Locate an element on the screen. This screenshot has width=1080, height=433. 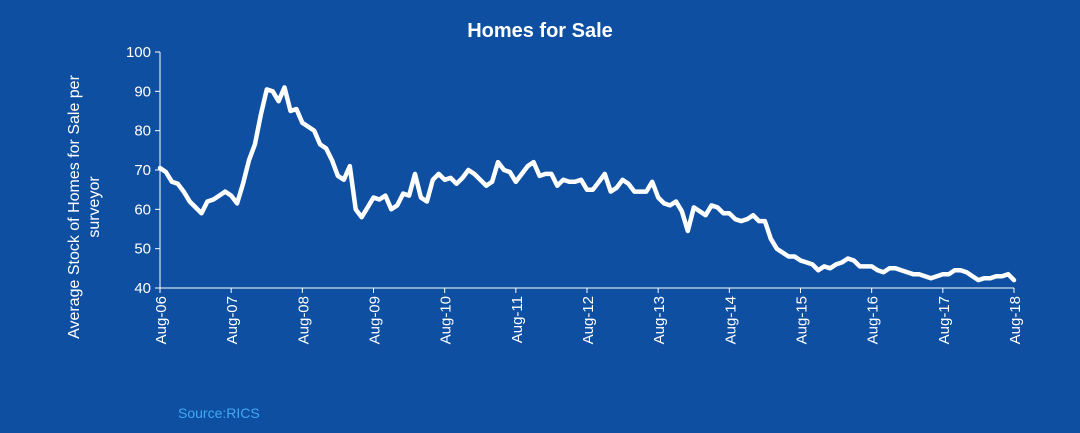
x-tick-label: Aug-14 is located at coordinates (730, 320).